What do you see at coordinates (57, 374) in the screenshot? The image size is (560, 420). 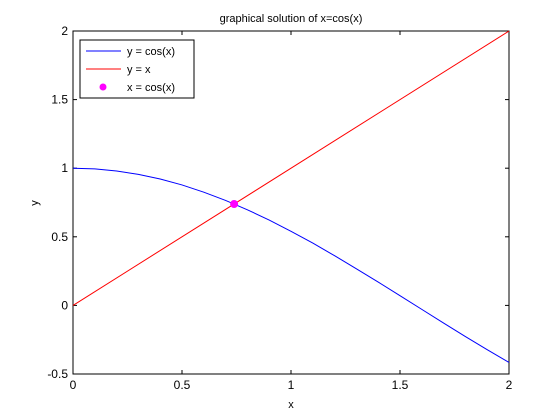 I see `y-tick-label: -0.5` at bounding box center [57, 374].